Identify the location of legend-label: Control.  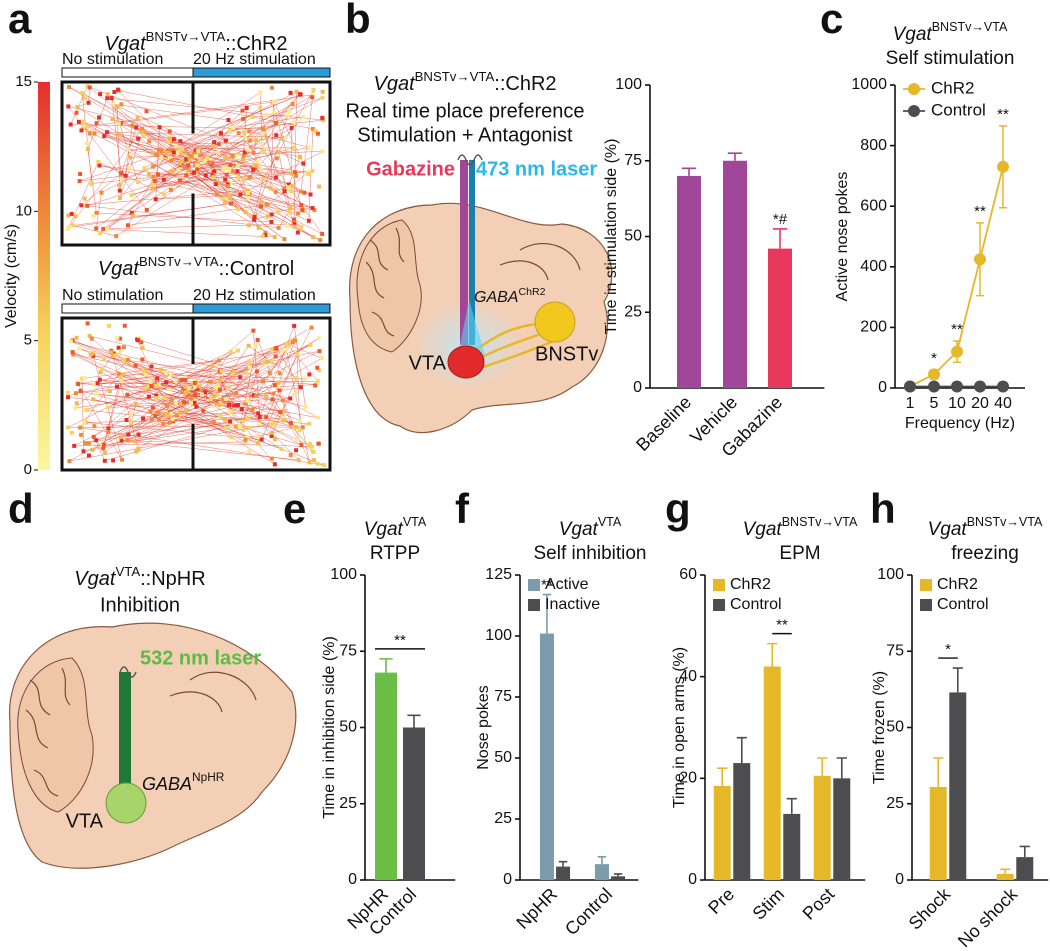
(958, 109).